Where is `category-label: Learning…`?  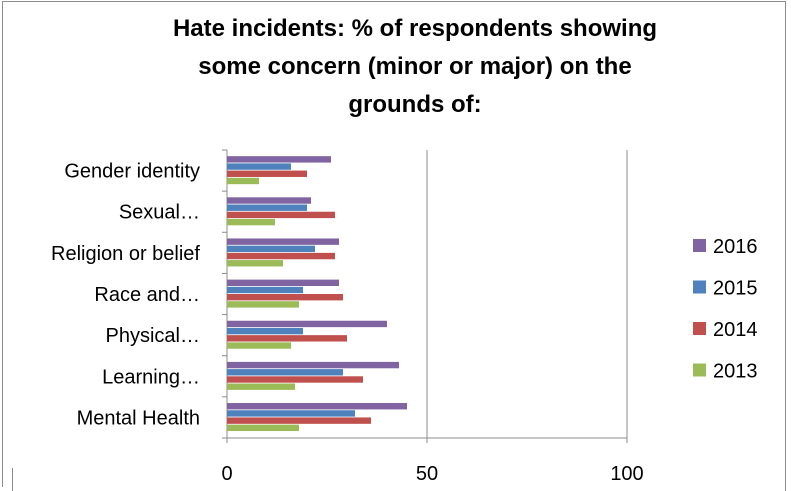
category-label: Learning… is located at coordinates (151, 377).